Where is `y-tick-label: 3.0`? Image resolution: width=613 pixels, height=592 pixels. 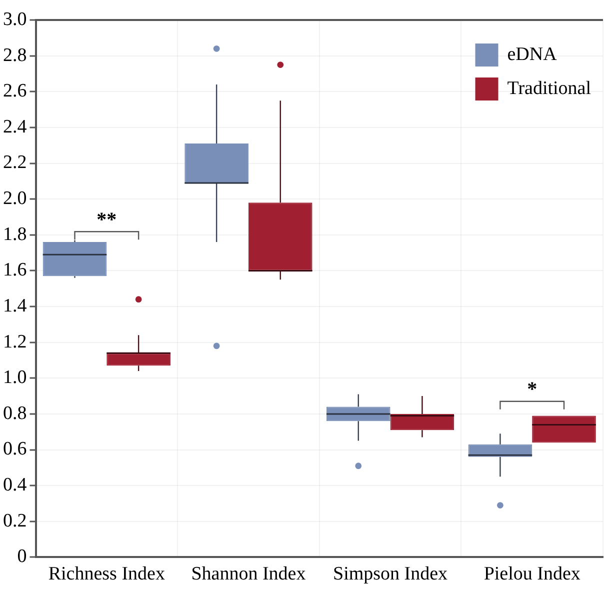
y-tick-label: 3.0 is located at coordinates (15, 19).